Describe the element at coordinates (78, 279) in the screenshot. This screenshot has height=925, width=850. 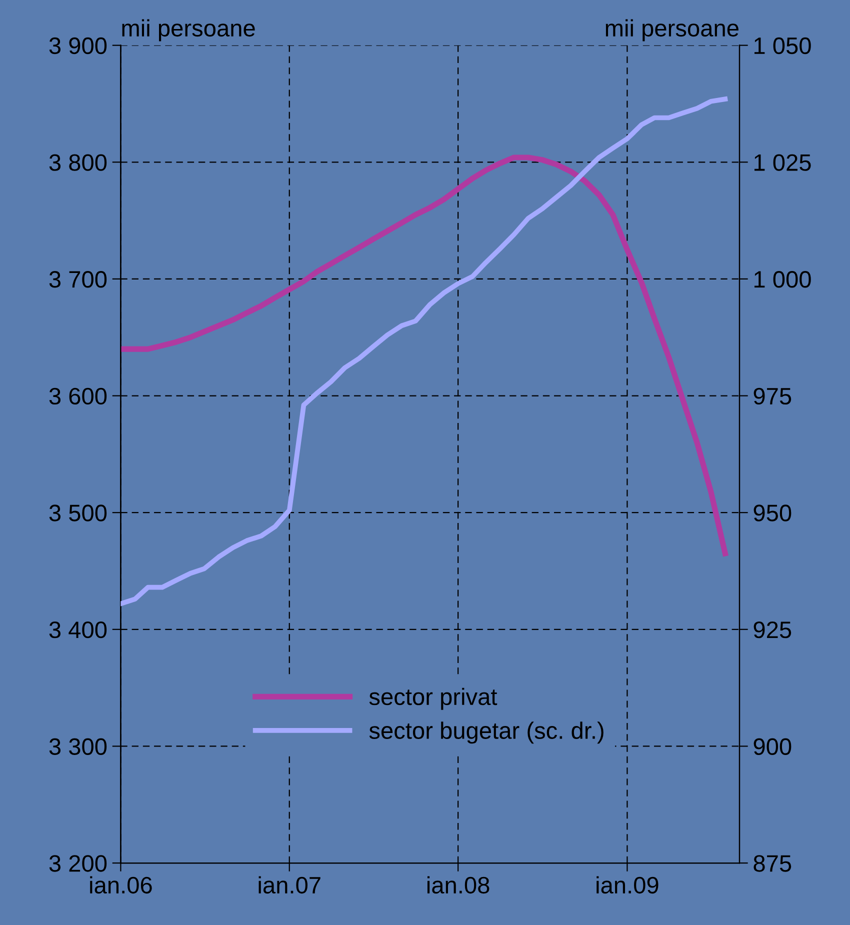
I see `y-tick-label: 3 700` at that location.